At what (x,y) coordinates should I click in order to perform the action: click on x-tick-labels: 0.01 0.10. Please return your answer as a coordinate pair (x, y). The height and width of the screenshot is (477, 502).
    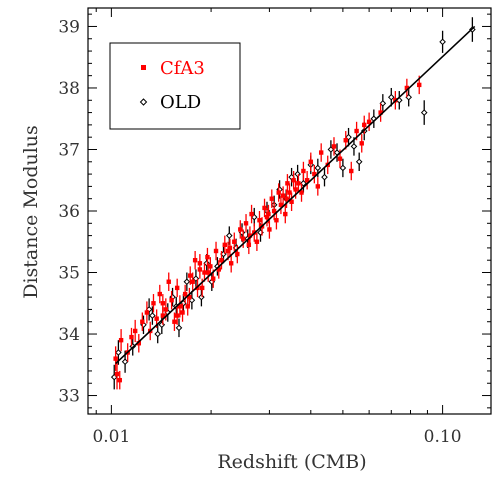
    Looking at the image, I should click on (276, 437).